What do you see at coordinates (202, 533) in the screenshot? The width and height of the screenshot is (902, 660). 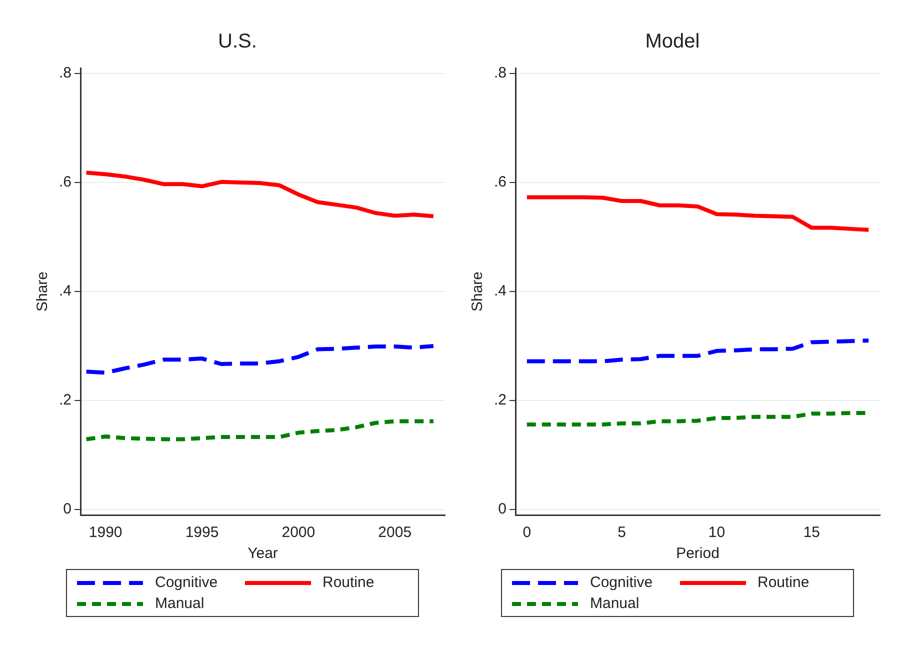 I see `x-tick-label: 1995` at bounding box center [202, 533].